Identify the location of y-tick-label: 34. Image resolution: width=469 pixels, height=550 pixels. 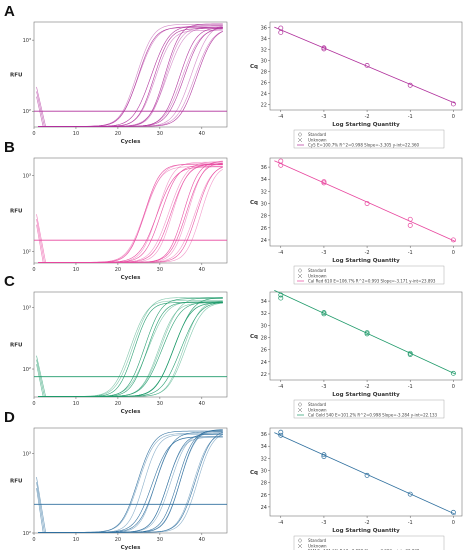
(264, 302).